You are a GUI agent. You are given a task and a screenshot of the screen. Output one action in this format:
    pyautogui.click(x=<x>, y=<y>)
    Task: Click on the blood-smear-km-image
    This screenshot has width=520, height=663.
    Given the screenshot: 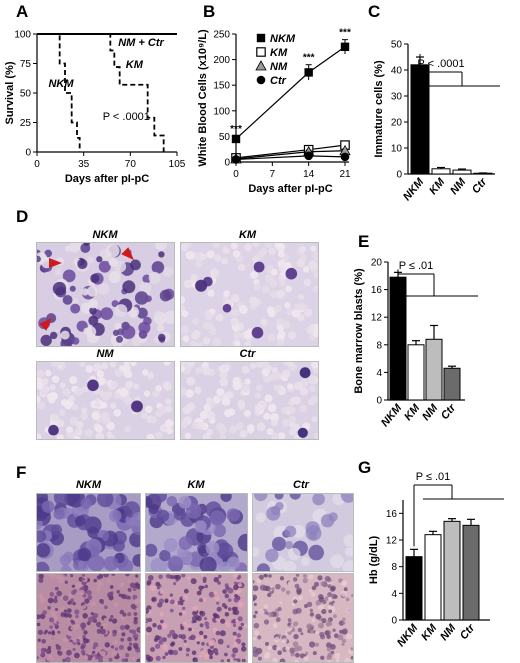 What is the action you would take?
    pyautogui.click(x=249, y=294)
    